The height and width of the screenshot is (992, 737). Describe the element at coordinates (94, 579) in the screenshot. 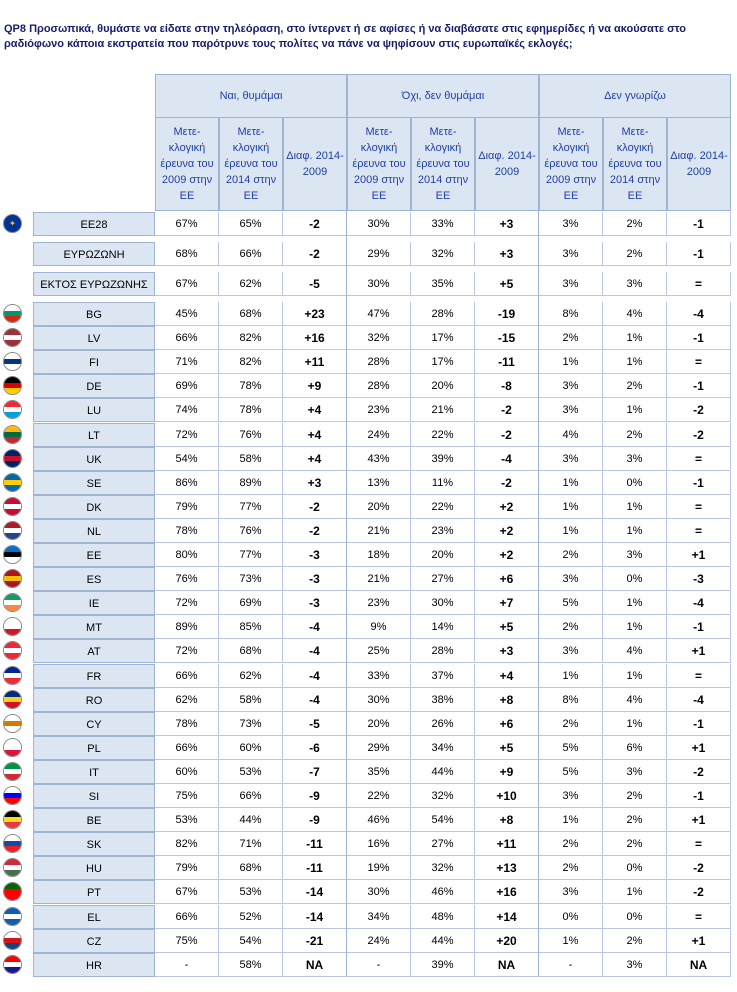

I see `row-label: ES` at that location.